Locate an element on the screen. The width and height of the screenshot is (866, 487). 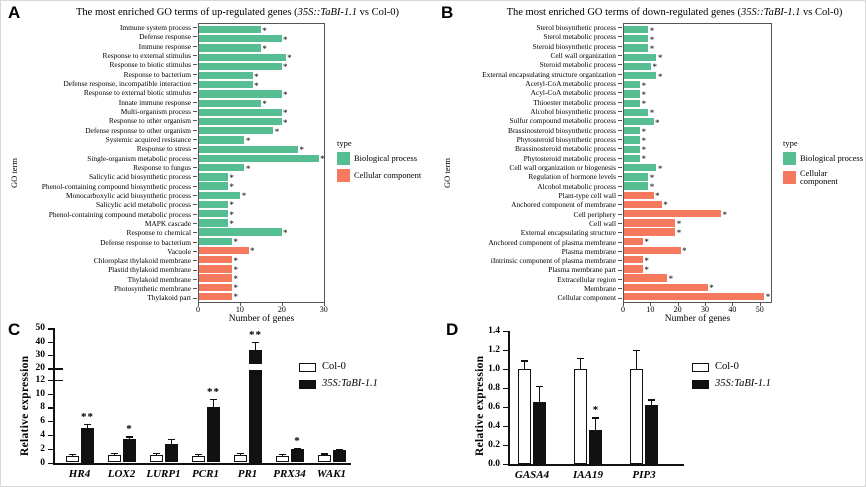
legend-label: Biological process is located at coordinates (386, 157).